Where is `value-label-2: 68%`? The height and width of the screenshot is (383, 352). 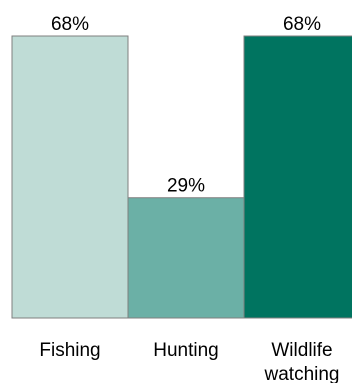
value-label-2: 68% is located at coordinates (302, 24).